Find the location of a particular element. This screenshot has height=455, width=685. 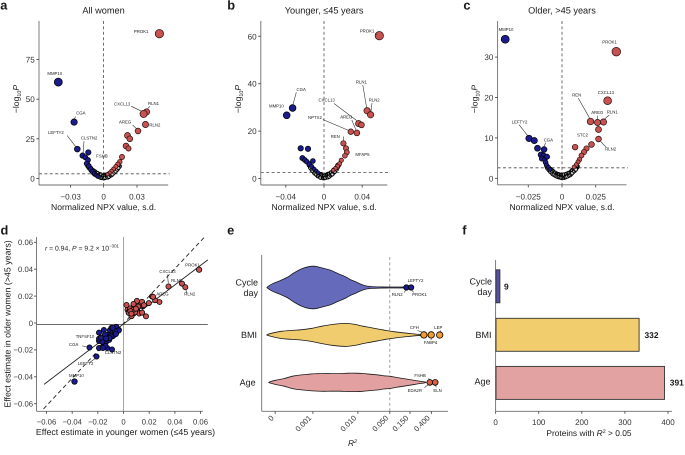

svg-text: Proteins with R2 > 0.05 is located at coordinates (589, 433).